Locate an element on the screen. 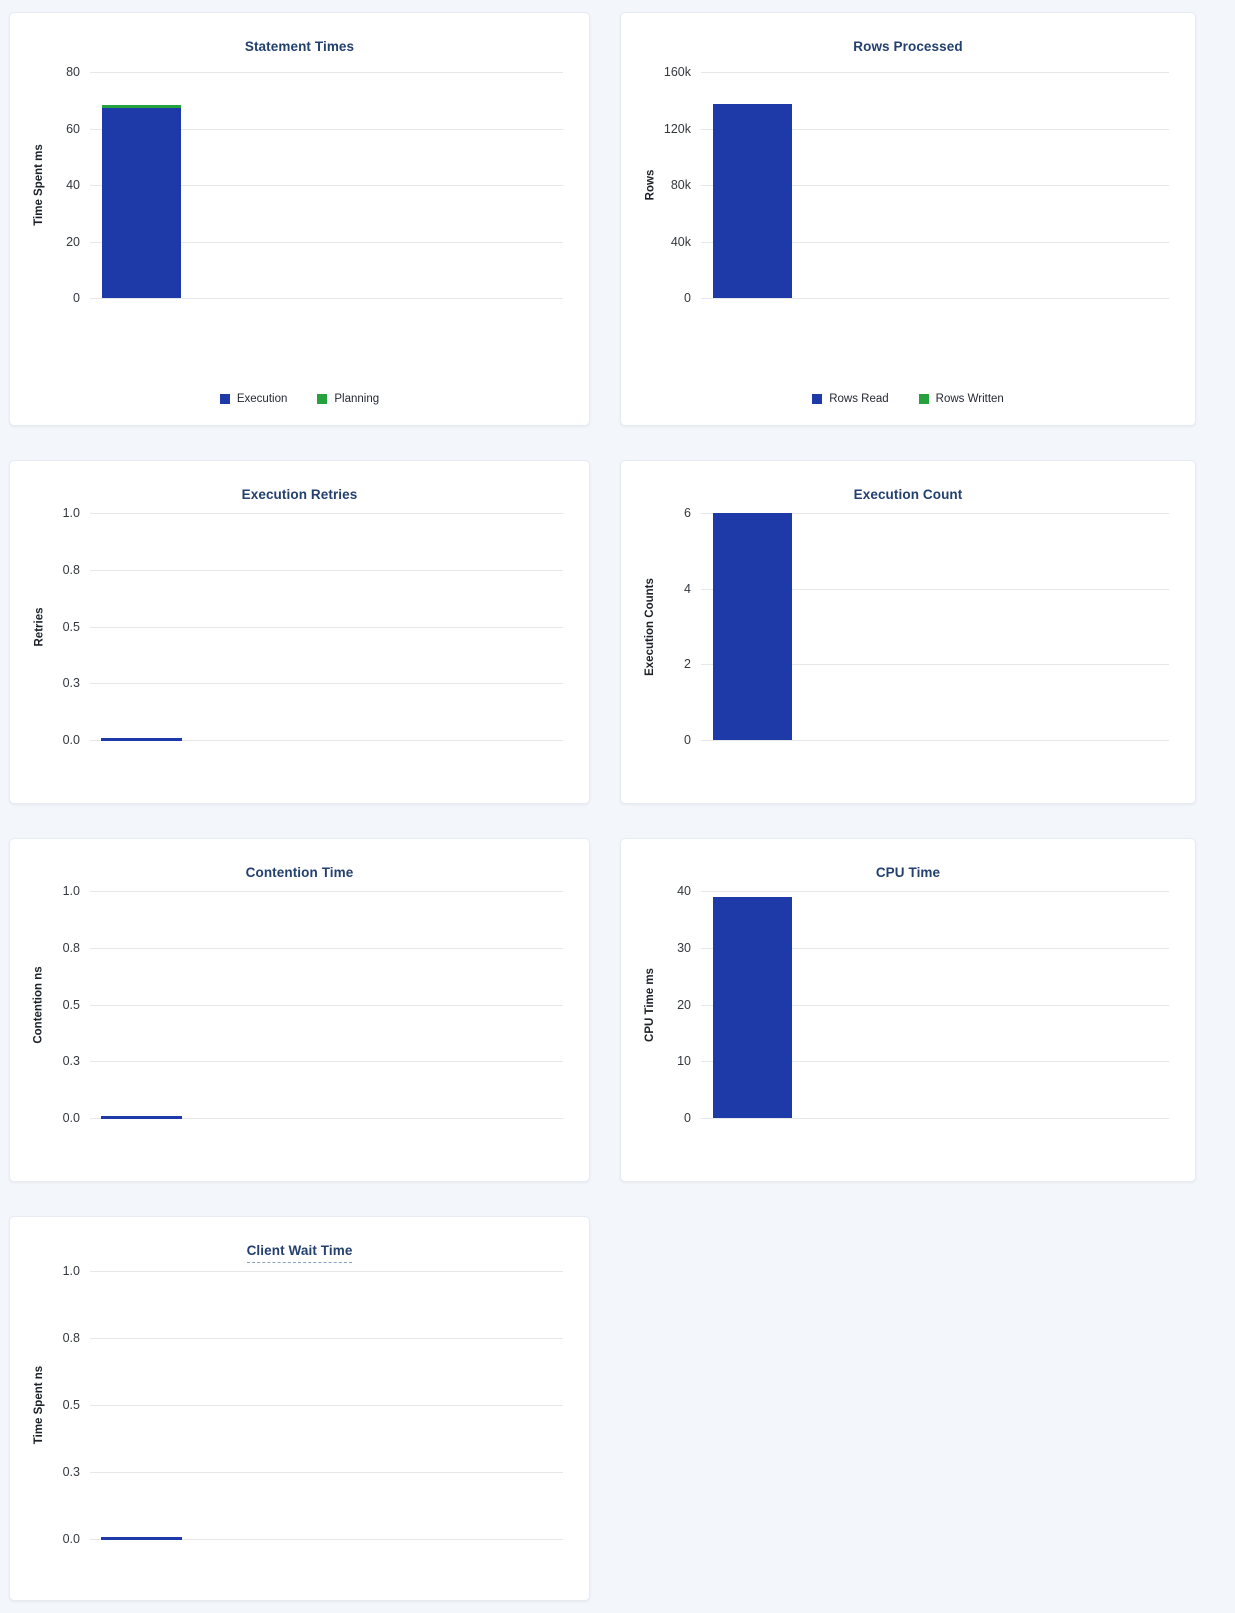  plot-area: 6 4 2 0 is located at coordinates (926, 626).